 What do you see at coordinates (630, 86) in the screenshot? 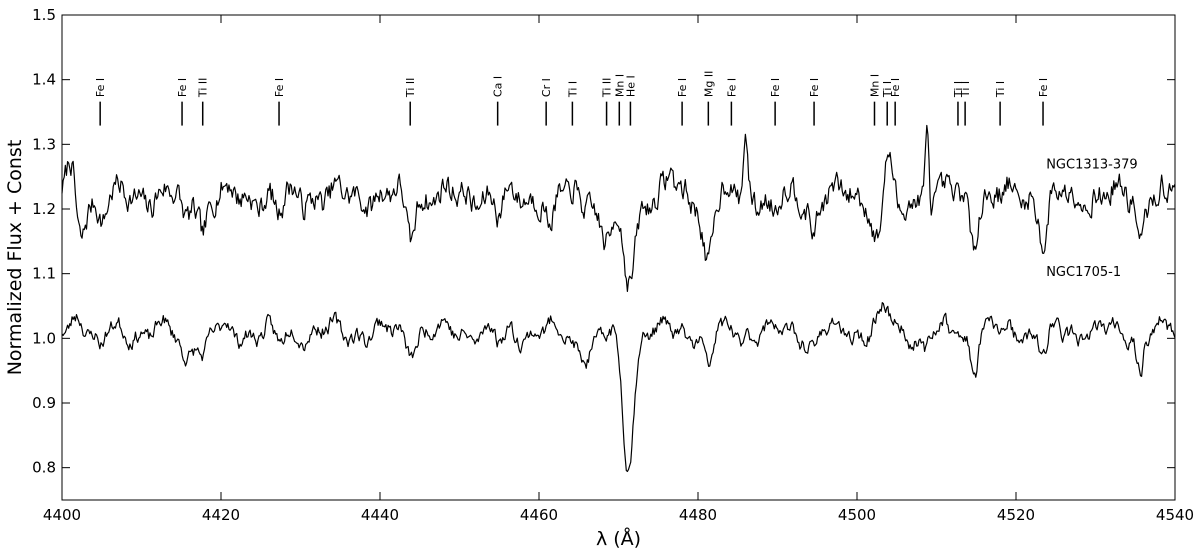
I see `line-id-label: He I` at bounding box center [630, 86].